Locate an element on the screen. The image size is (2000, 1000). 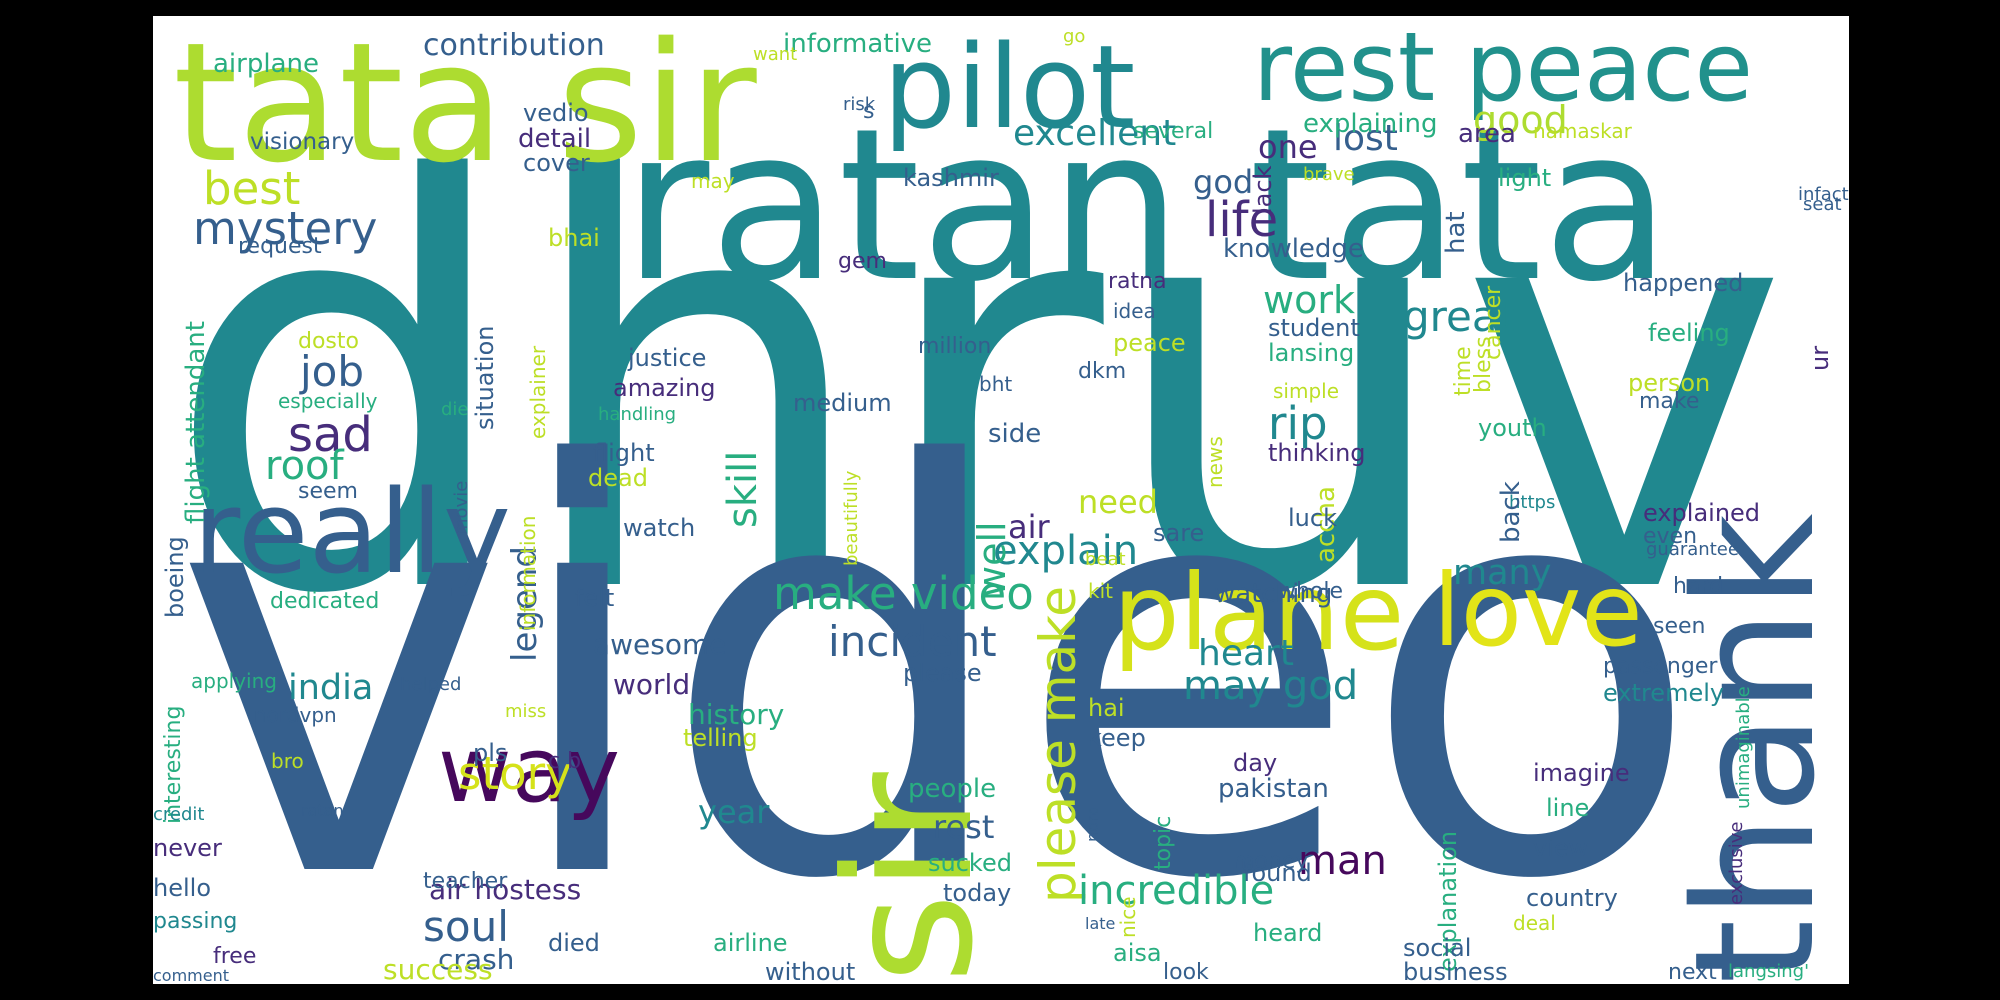
cloud-word: died is located at coordinates (574, 943).